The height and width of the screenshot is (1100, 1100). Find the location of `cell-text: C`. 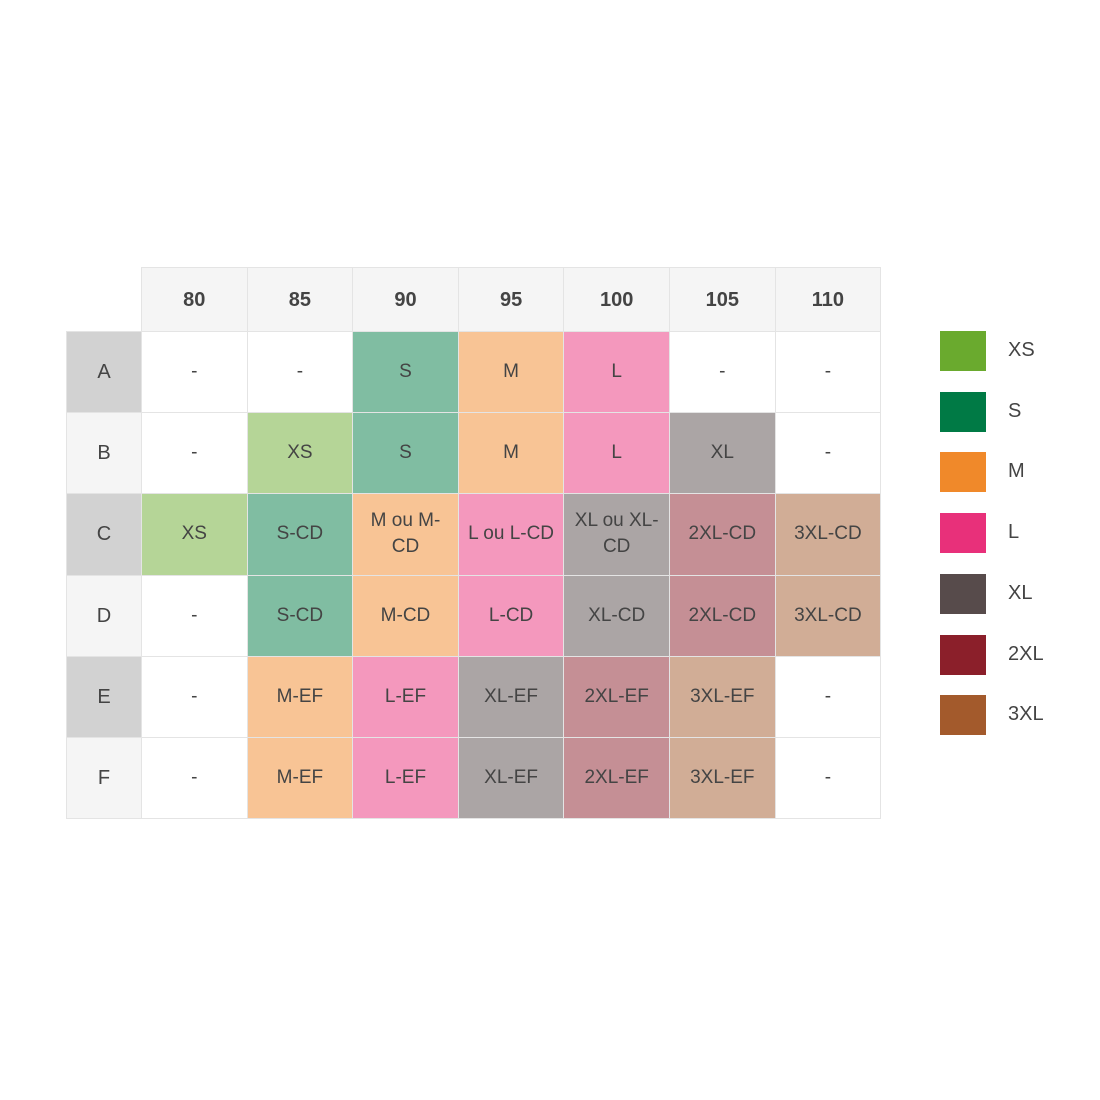

cell-text: C is located at coordinates (104, 534).